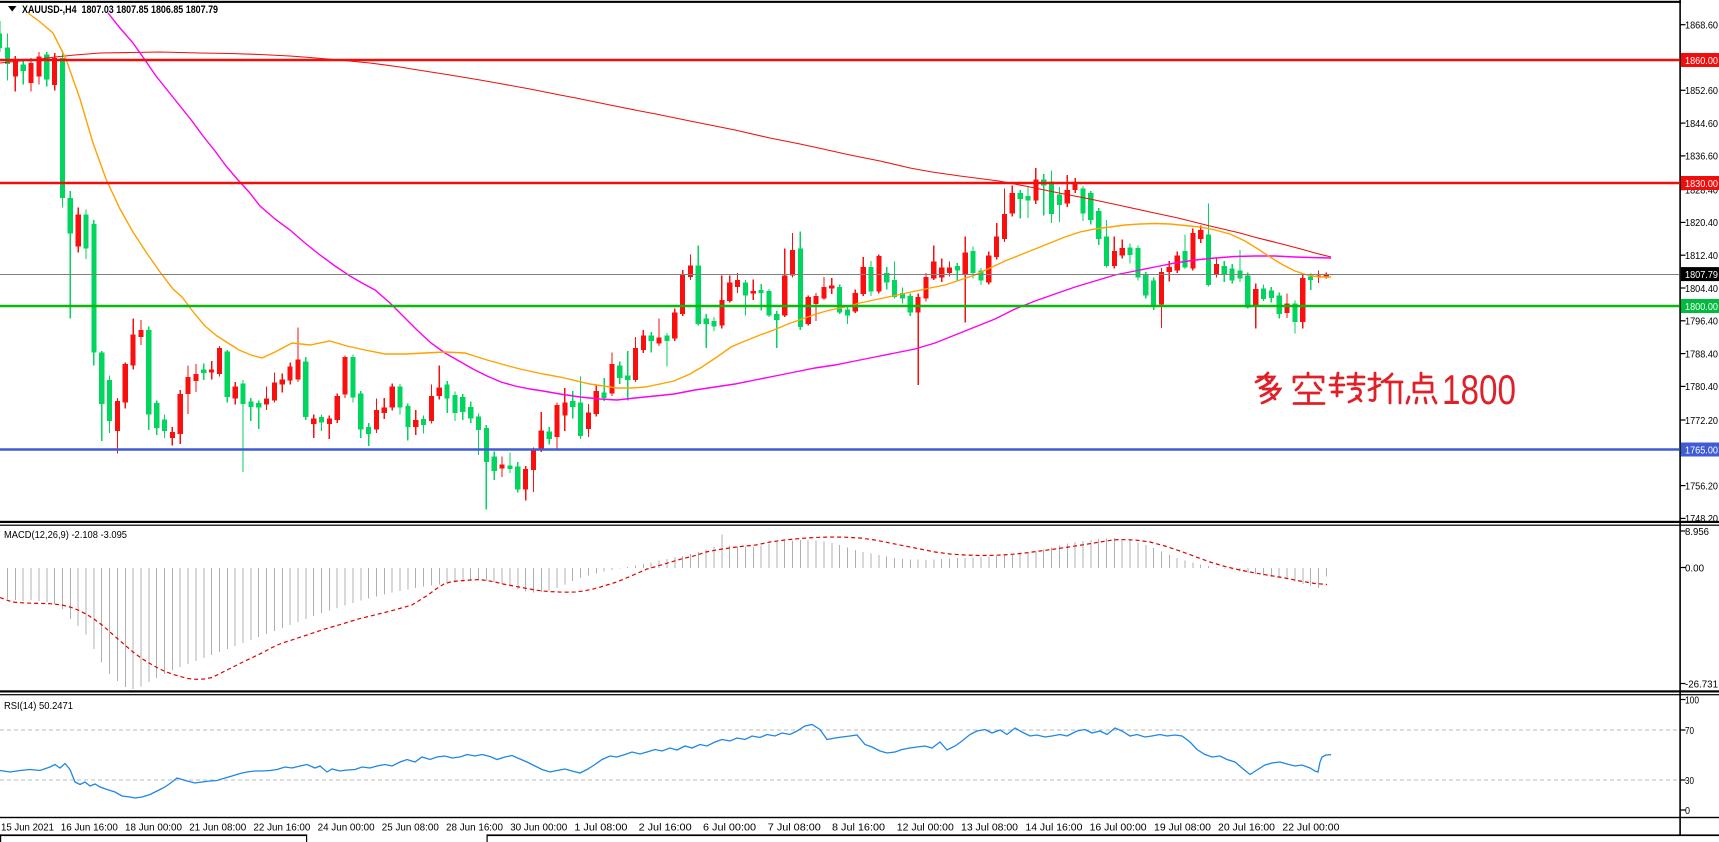 The image size is (1719, 842). I want to click on svg-text: 1765.00, so click(1701, 450).